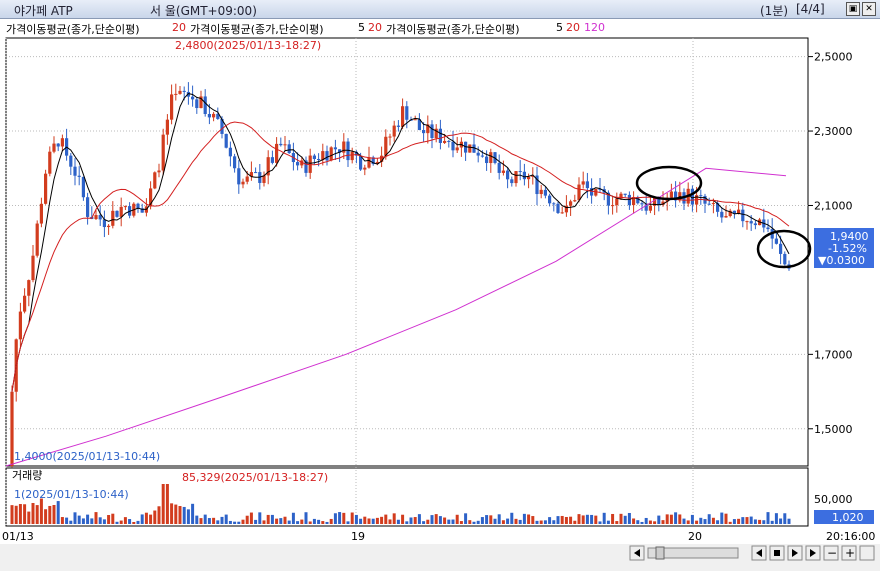 This screenshot has width=880, height=571. What do you see at coordinates (660, 553) in the screenshot?
I see `zoom-handle` at bounding box center [660, 553].